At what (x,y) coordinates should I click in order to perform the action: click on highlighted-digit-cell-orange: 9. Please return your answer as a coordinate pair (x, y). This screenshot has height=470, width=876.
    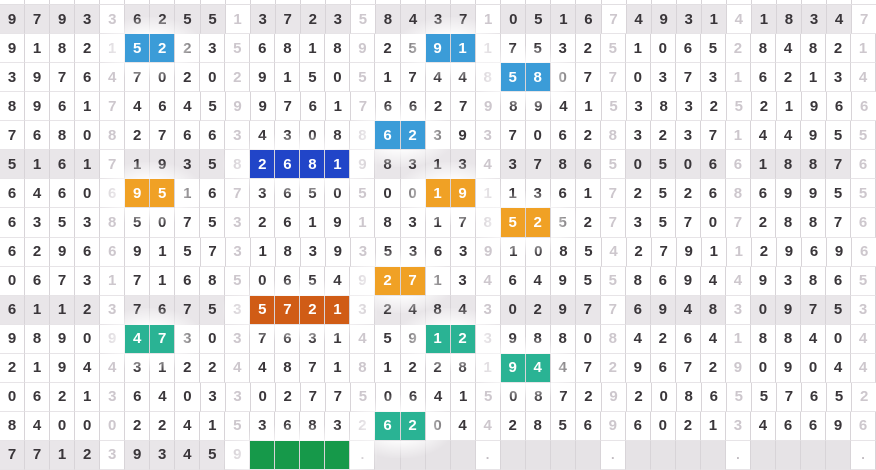
    Looking at the image, I should click on (463, 194).